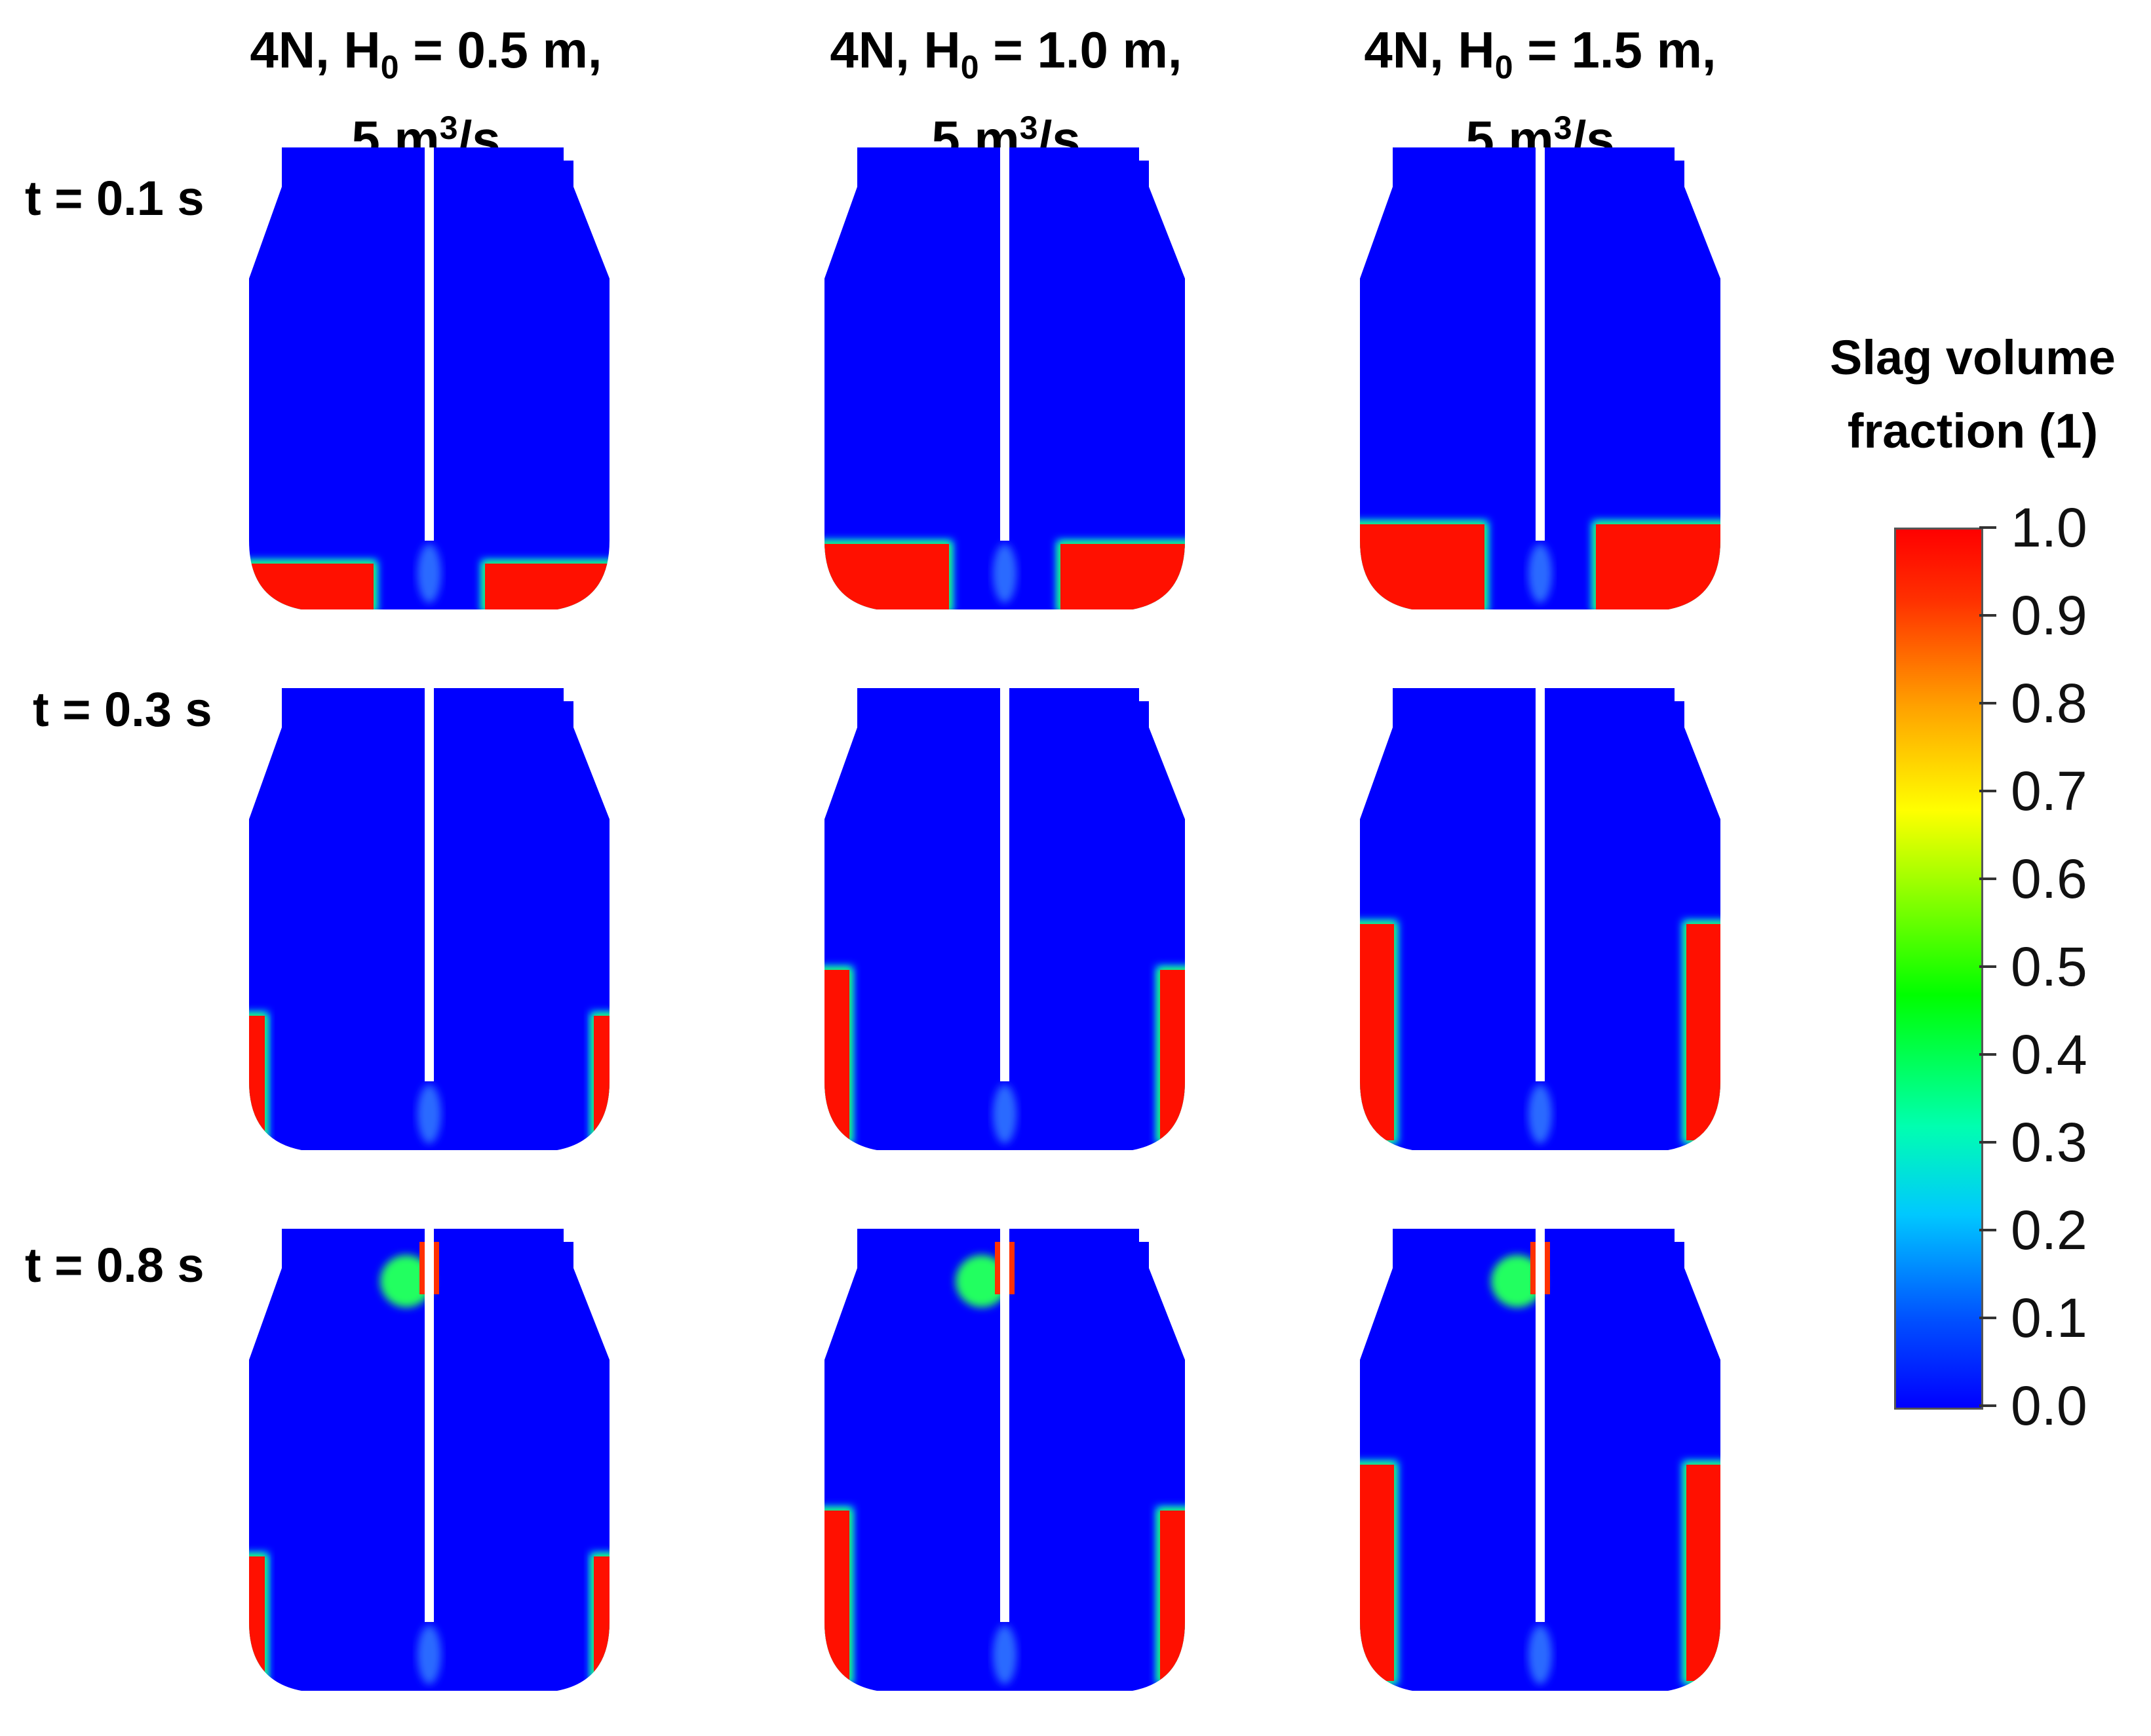 The image size is (2151, 1736). What do you see at coordinates (2049, 1406) in the screenshot?
I see `colorbar-tick-label: 0.0` at bounding box center [2049, 1406].